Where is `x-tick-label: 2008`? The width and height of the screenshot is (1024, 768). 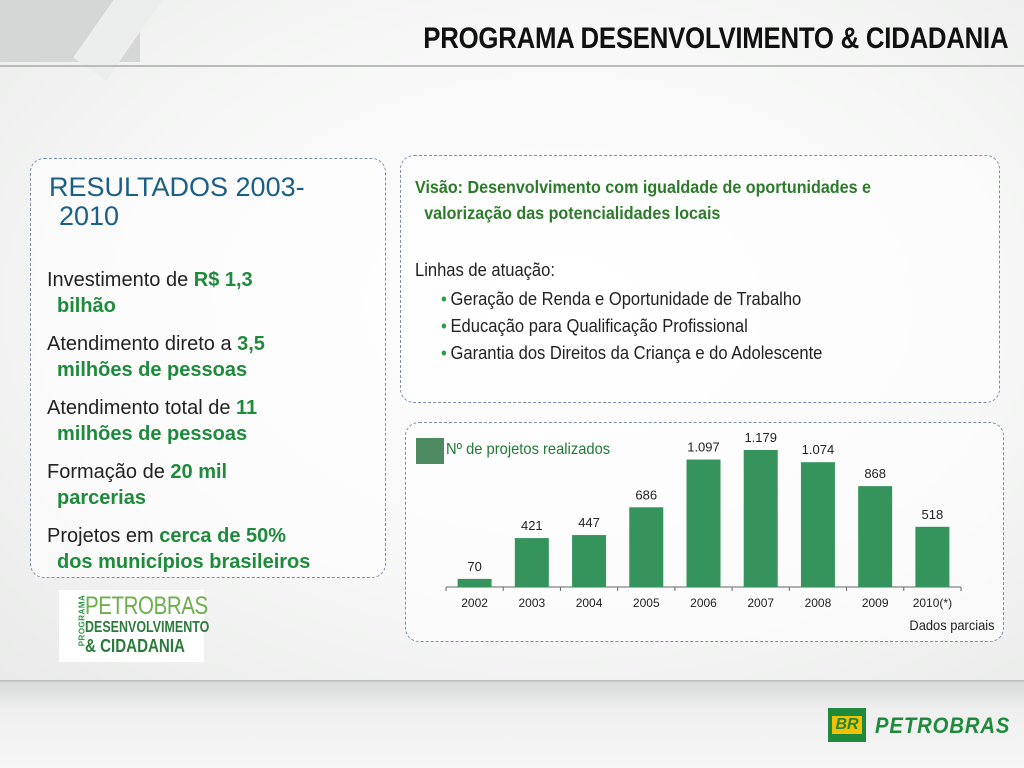 x-tick-label: 2008 is located at coordinates (818, 603).